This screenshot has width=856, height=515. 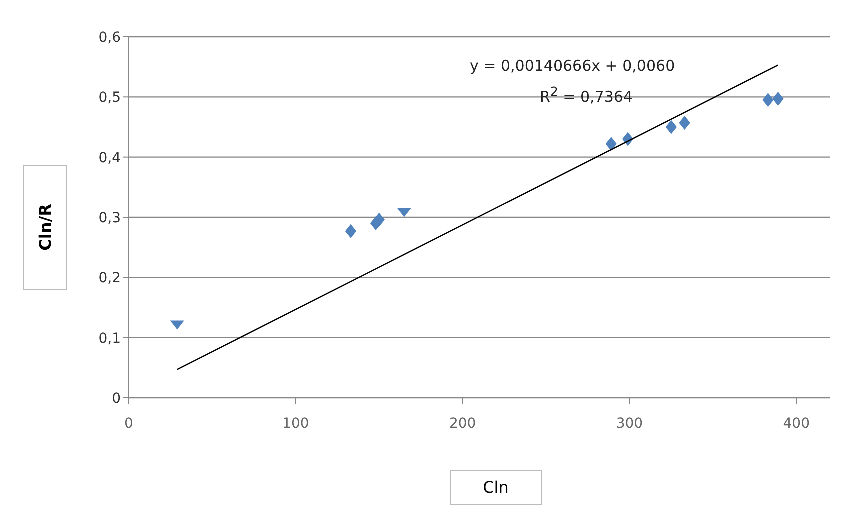 I want to click on x-tick-label: 300, so click(x=630, y=424).